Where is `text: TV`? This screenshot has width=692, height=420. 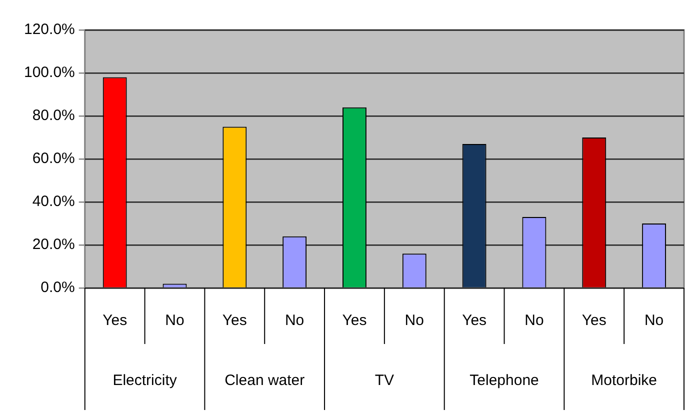
text: TV is located at coordinates (384, 381).